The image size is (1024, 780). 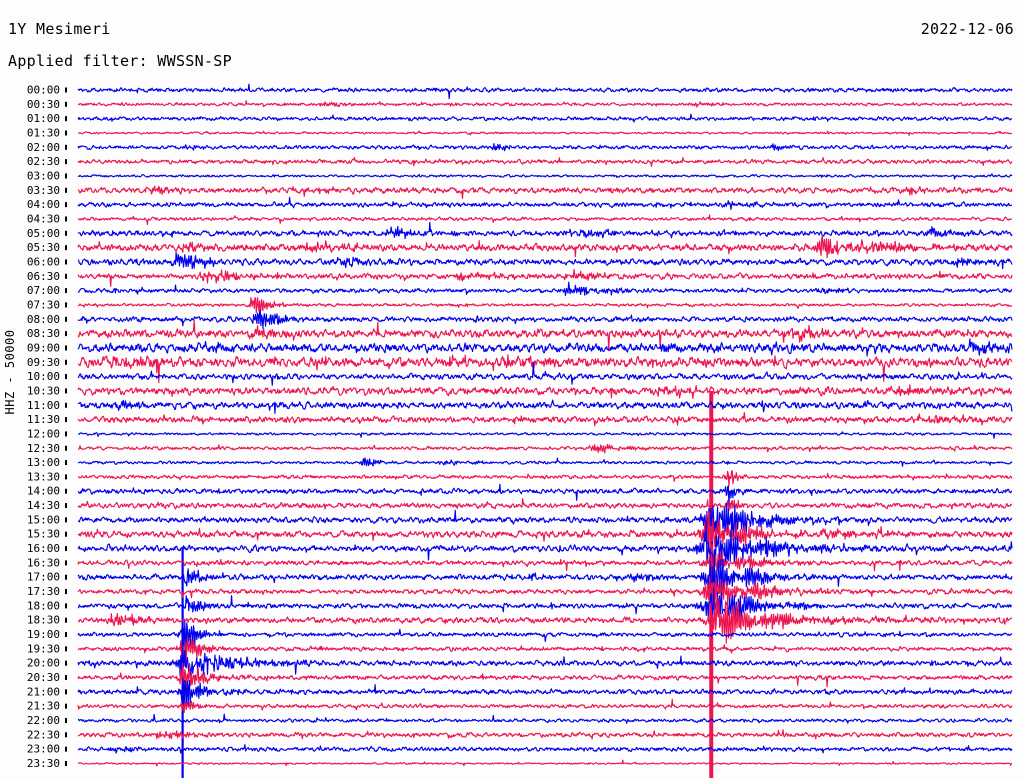 I want to click on trace-row: 19:30, so click(x=520, y=651).